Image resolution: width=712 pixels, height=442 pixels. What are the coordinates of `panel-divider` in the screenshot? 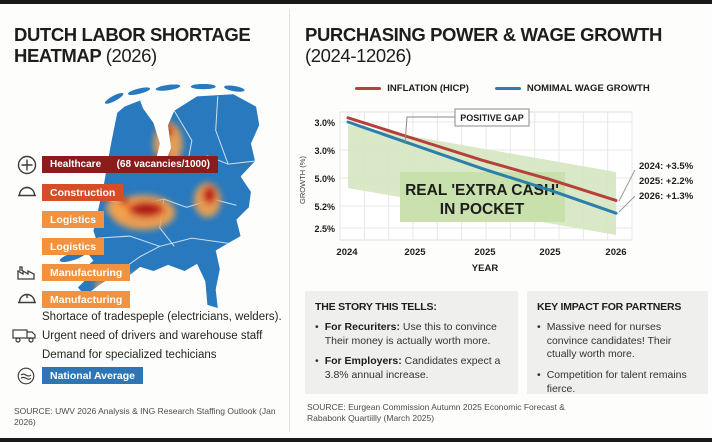 It's located at (289, 221).